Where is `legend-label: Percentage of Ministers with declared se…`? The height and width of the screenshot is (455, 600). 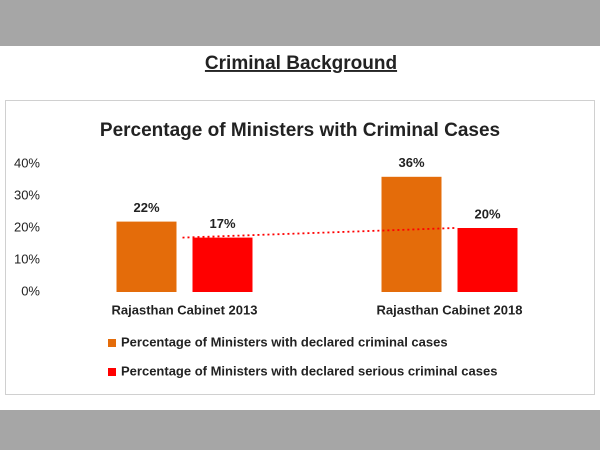 legend-label: Percentage of Ministers with declared se… is located at coordinates (309, 370).